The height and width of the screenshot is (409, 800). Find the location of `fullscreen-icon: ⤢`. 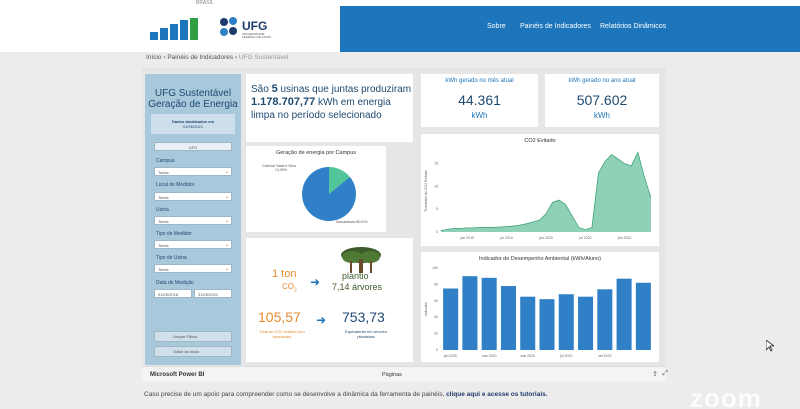

fullscreen-icon: ⤢ is located at coordinates (665, 373).